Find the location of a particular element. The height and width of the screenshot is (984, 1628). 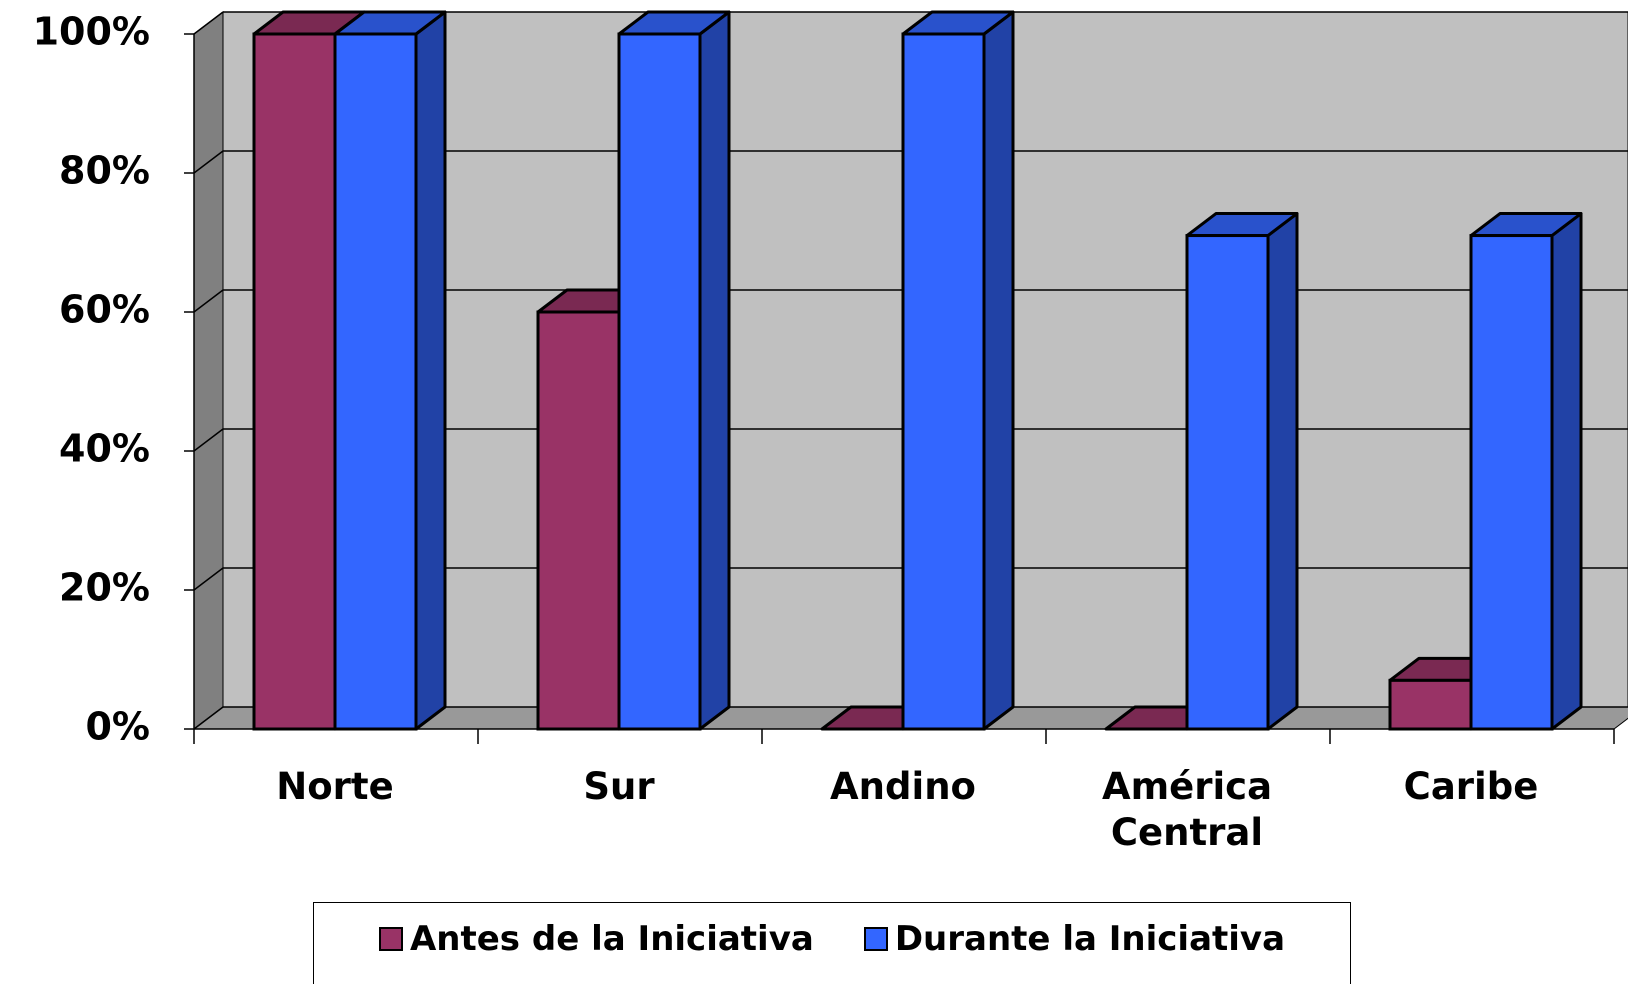

y-tick-label: 100% is located at coordinates (91, 32).